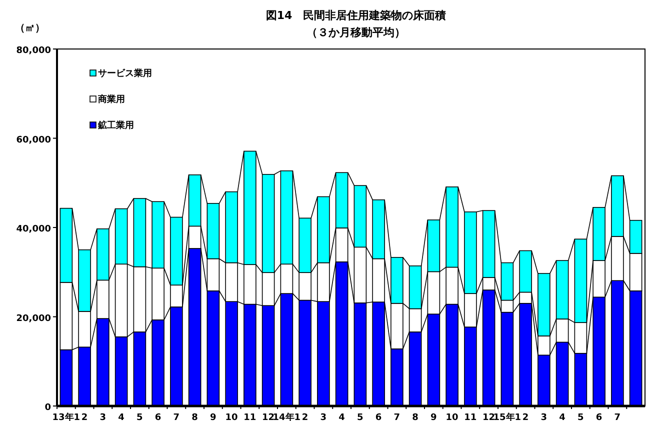  Describe the element at coordinates (66, 416) in the screenshot. I see `x-tick-label: 13年1` at that location.